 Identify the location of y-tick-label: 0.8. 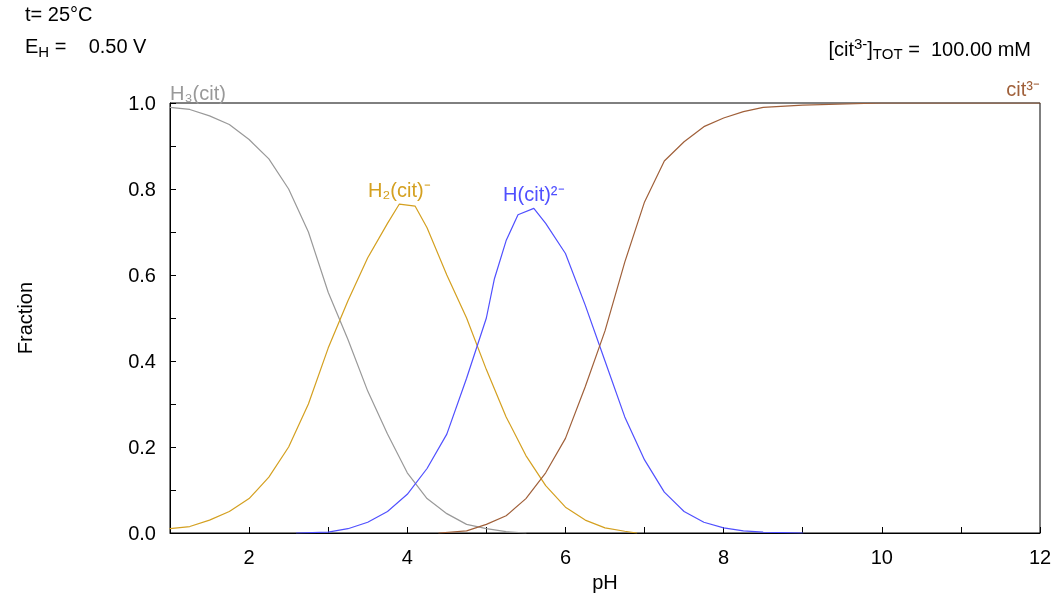
(142, 189).